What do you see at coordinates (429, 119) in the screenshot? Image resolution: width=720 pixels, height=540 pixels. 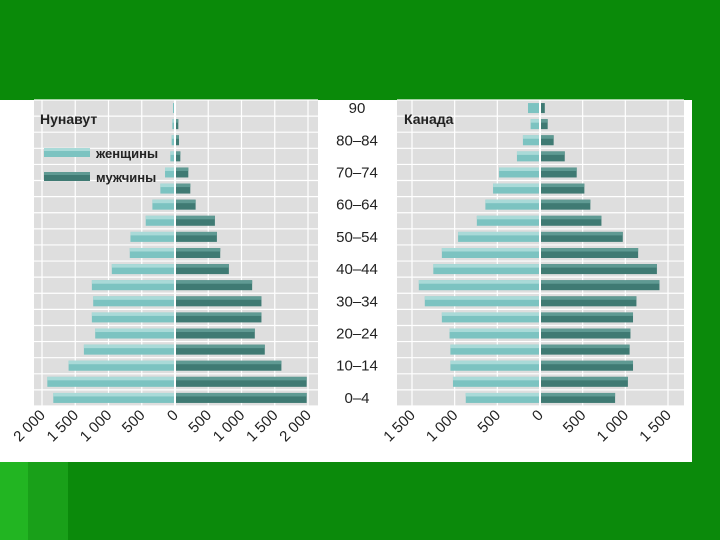 I see `canada-title: Канада` at bounding box center [429, 119].